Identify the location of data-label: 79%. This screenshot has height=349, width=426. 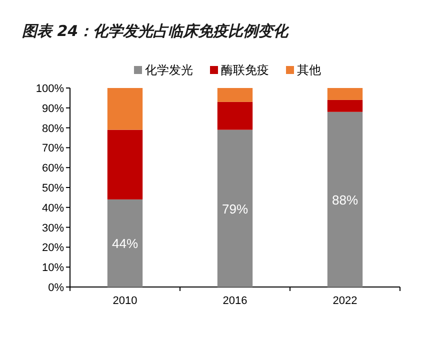
(235, 208).